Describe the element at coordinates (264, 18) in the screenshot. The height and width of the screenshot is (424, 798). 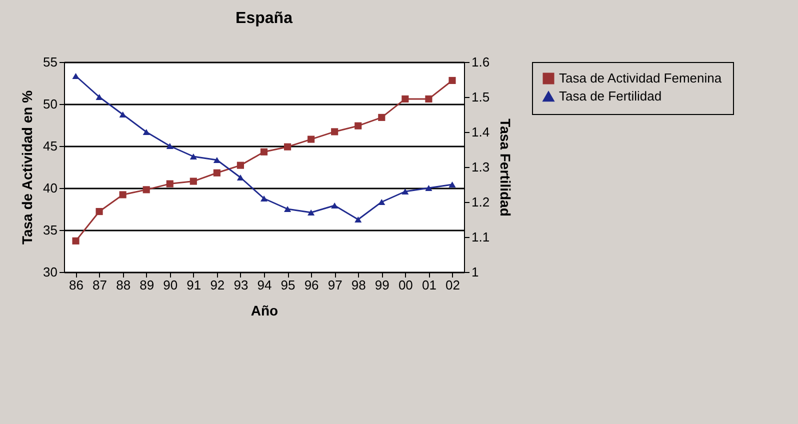
I see `chart-title: España` at that location.